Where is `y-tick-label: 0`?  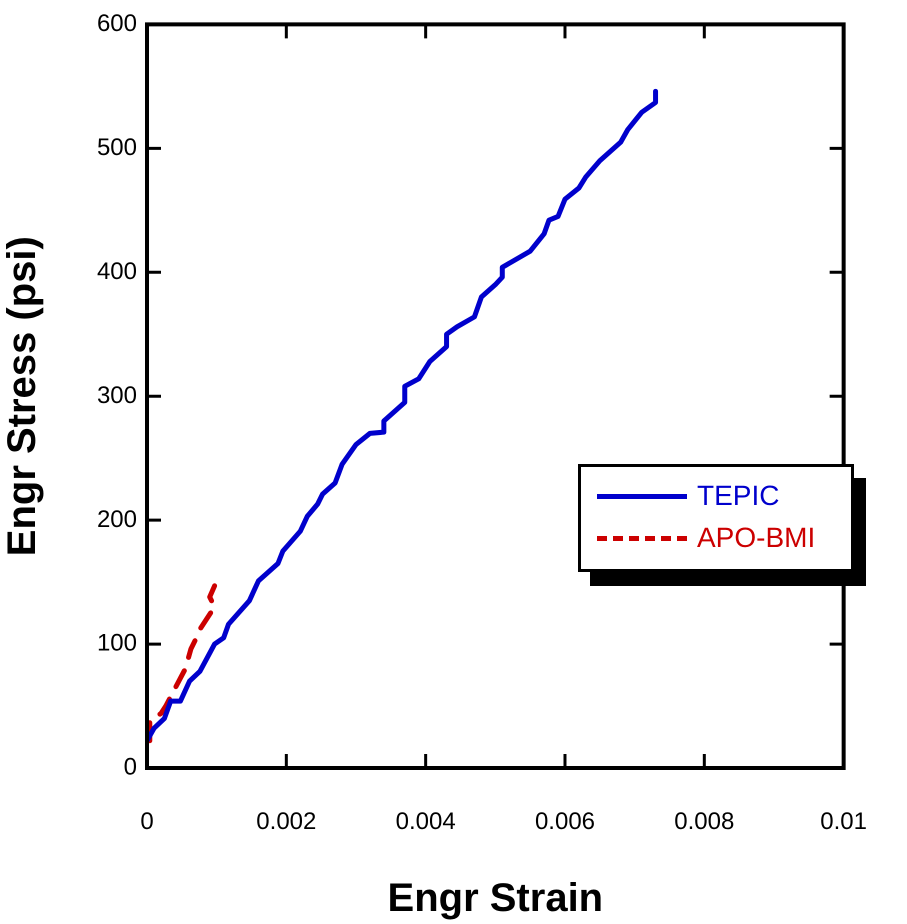
y-tick-label: 0 is located at coordinates (130, 767).